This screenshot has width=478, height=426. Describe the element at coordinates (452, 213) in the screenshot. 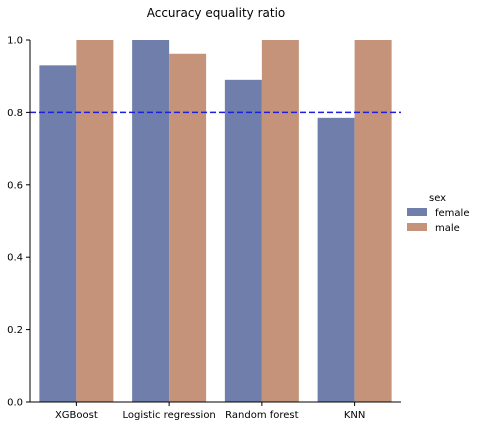

I see `legend-label-female: female` at that location.